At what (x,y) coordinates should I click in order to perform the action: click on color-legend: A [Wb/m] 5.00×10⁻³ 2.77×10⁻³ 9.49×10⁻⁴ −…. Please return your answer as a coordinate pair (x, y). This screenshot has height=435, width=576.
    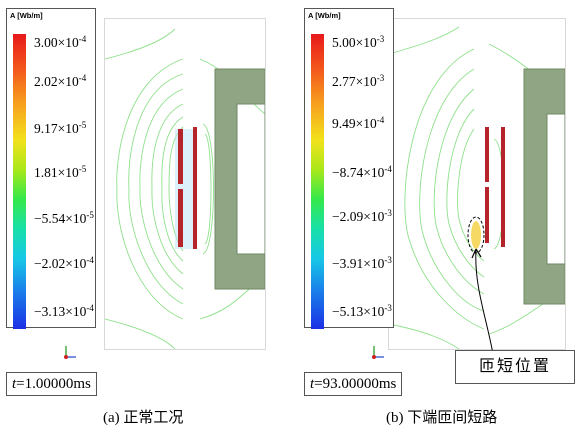
    Looking at the image, I should click on (349, 168).